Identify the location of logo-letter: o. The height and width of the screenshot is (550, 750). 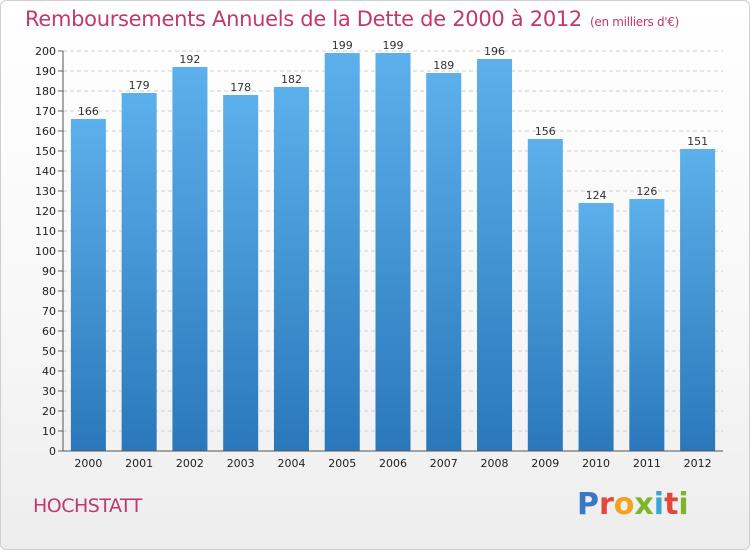
(624, 504).